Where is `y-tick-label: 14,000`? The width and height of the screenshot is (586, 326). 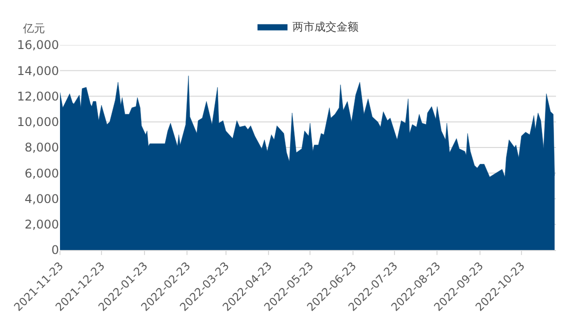 y-tick-label: 14,000 is located at coordinates (38, 71).